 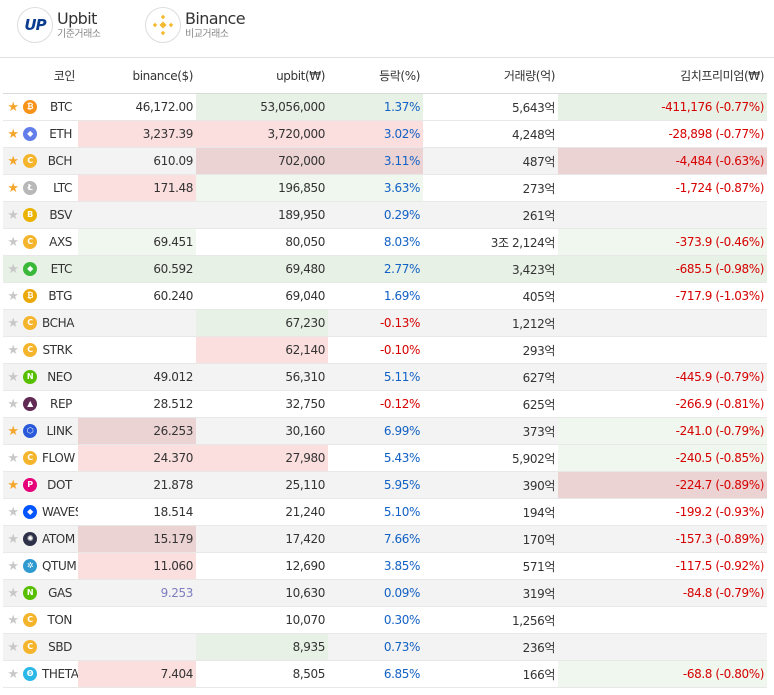 I want to click on change-percent: 1.69%, so click(x=375, y=296).